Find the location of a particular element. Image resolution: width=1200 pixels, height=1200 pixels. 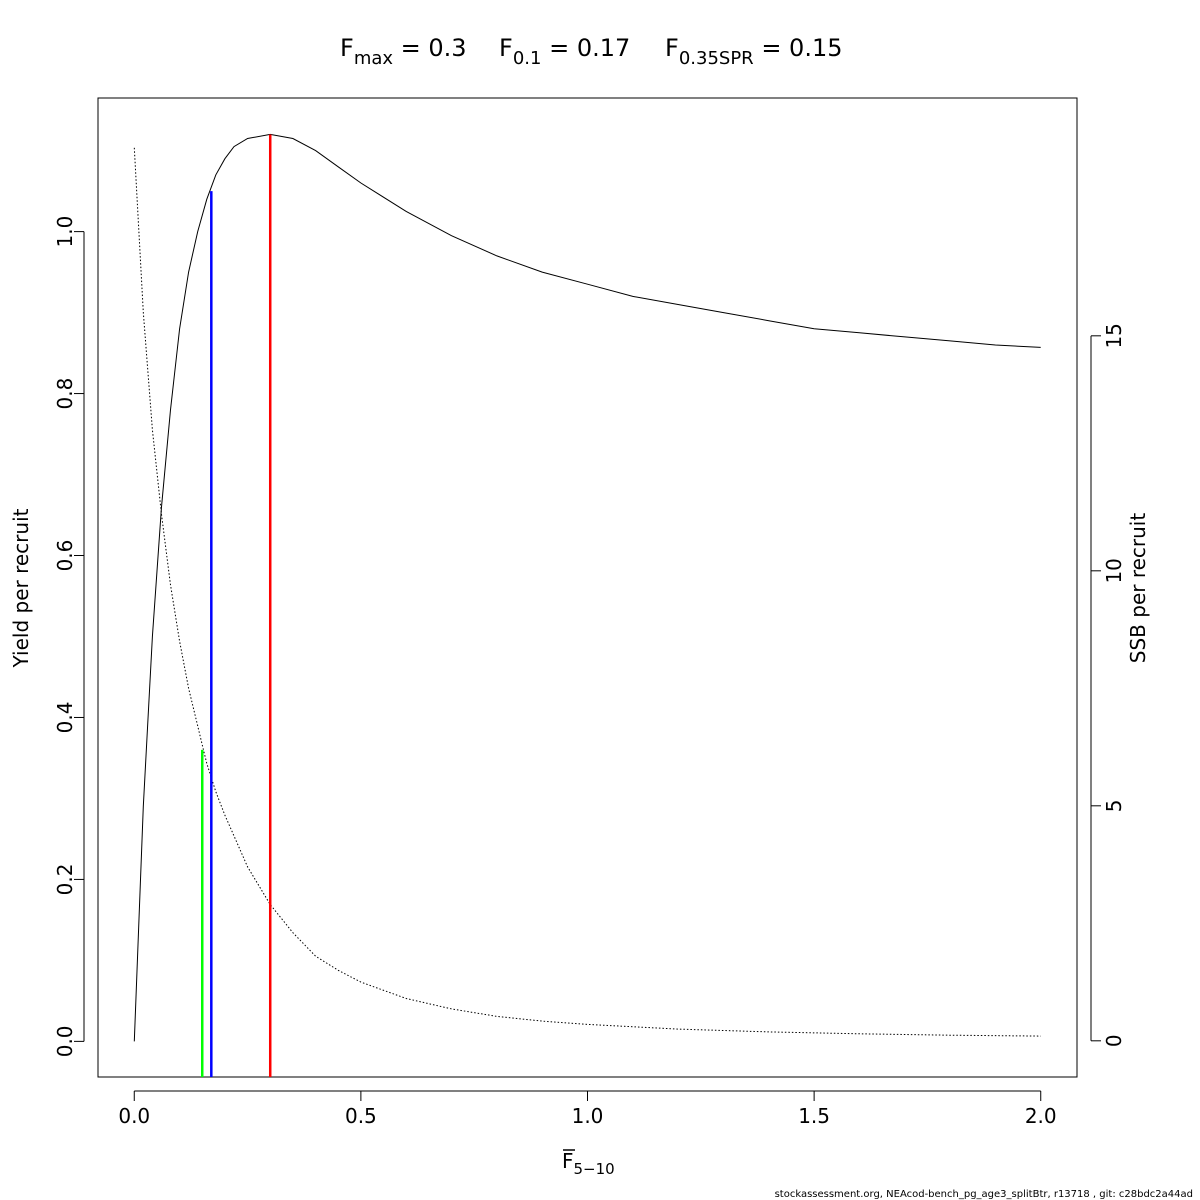

x-tick-label-2: 1.0 is located at coordinates (588, 1116).